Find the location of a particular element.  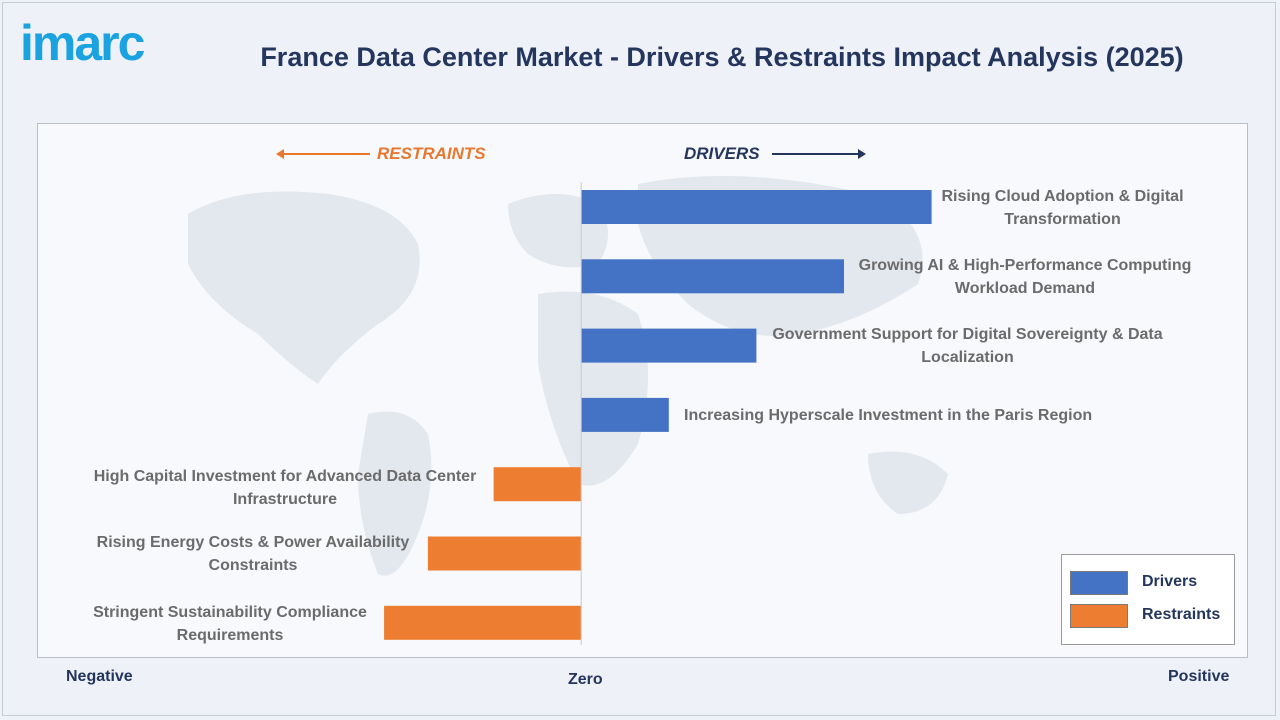

drivers-arrow-icon is located at coordinates (819, 154).